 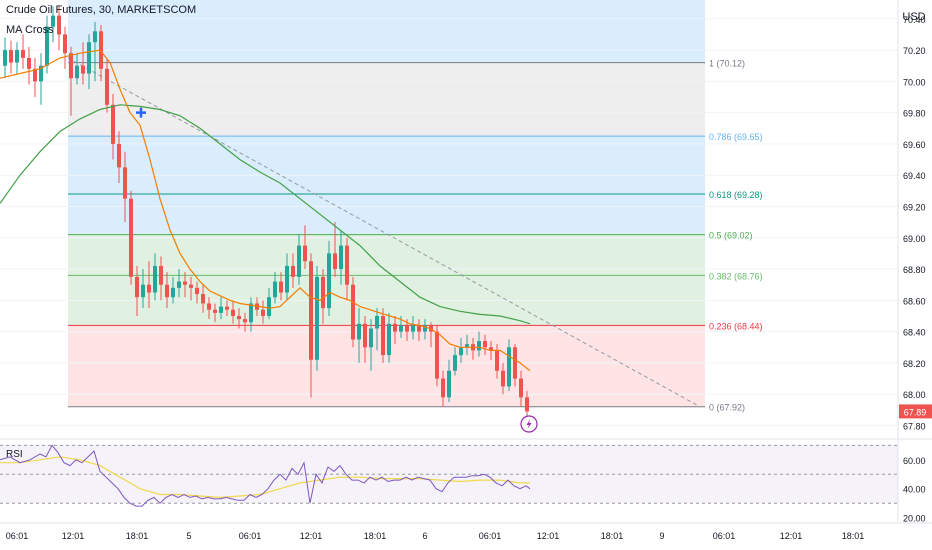 I want to click on price-tick-7: 69.00, so click(x=914, y=239).